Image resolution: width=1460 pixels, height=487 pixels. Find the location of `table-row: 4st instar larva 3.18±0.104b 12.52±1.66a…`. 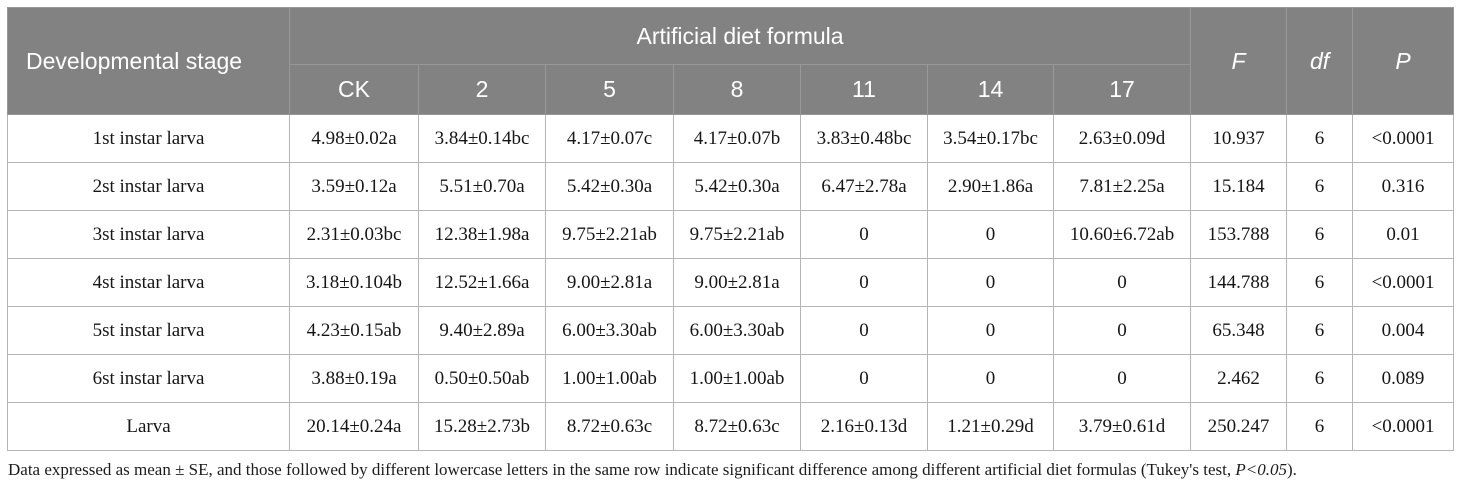

table-row: 4st instar larva 3.18±0.104b 12.52±1.66a… is located at coordinates (731, 282).